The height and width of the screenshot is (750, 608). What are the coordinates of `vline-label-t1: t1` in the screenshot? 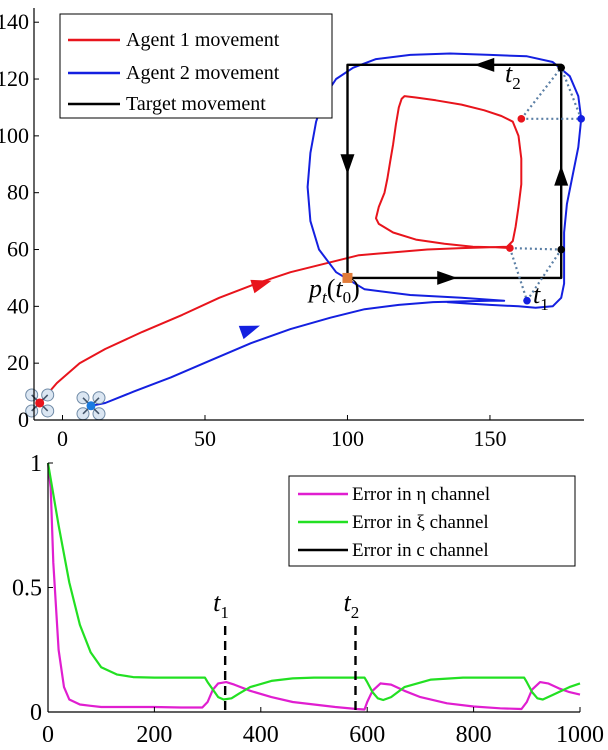 It's located at (221, 605).